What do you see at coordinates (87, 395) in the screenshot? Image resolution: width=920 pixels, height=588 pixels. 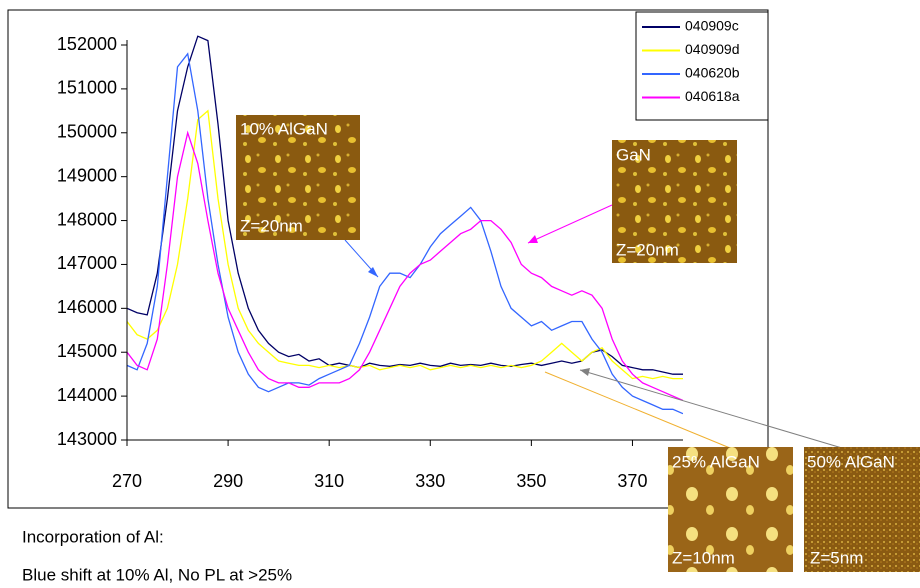 I see `y-tick-label: 144000` at bounding box center [87, 395].